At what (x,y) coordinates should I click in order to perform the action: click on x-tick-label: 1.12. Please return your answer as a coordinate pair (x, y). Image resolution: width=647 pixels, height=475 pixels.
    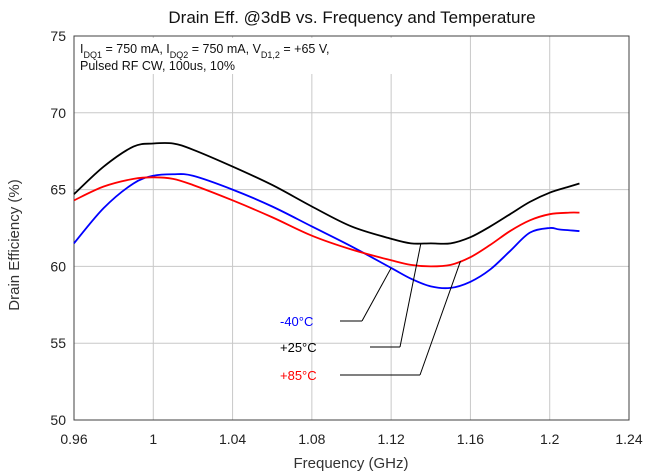
    Looking at the image, I should click on (391, 439).